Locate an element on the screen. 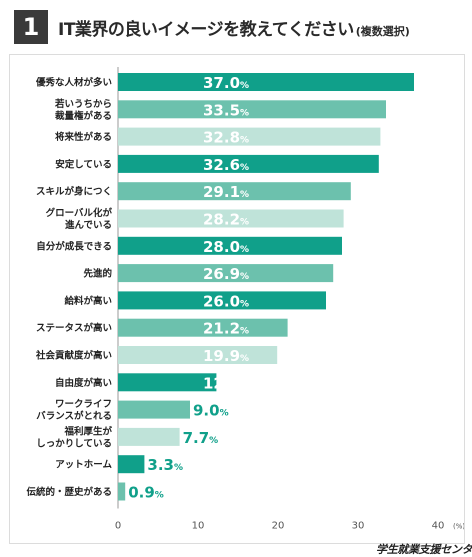 This screenshot has width=472, height=557. value-label: 7.7% is located at coordinates (201, 438).